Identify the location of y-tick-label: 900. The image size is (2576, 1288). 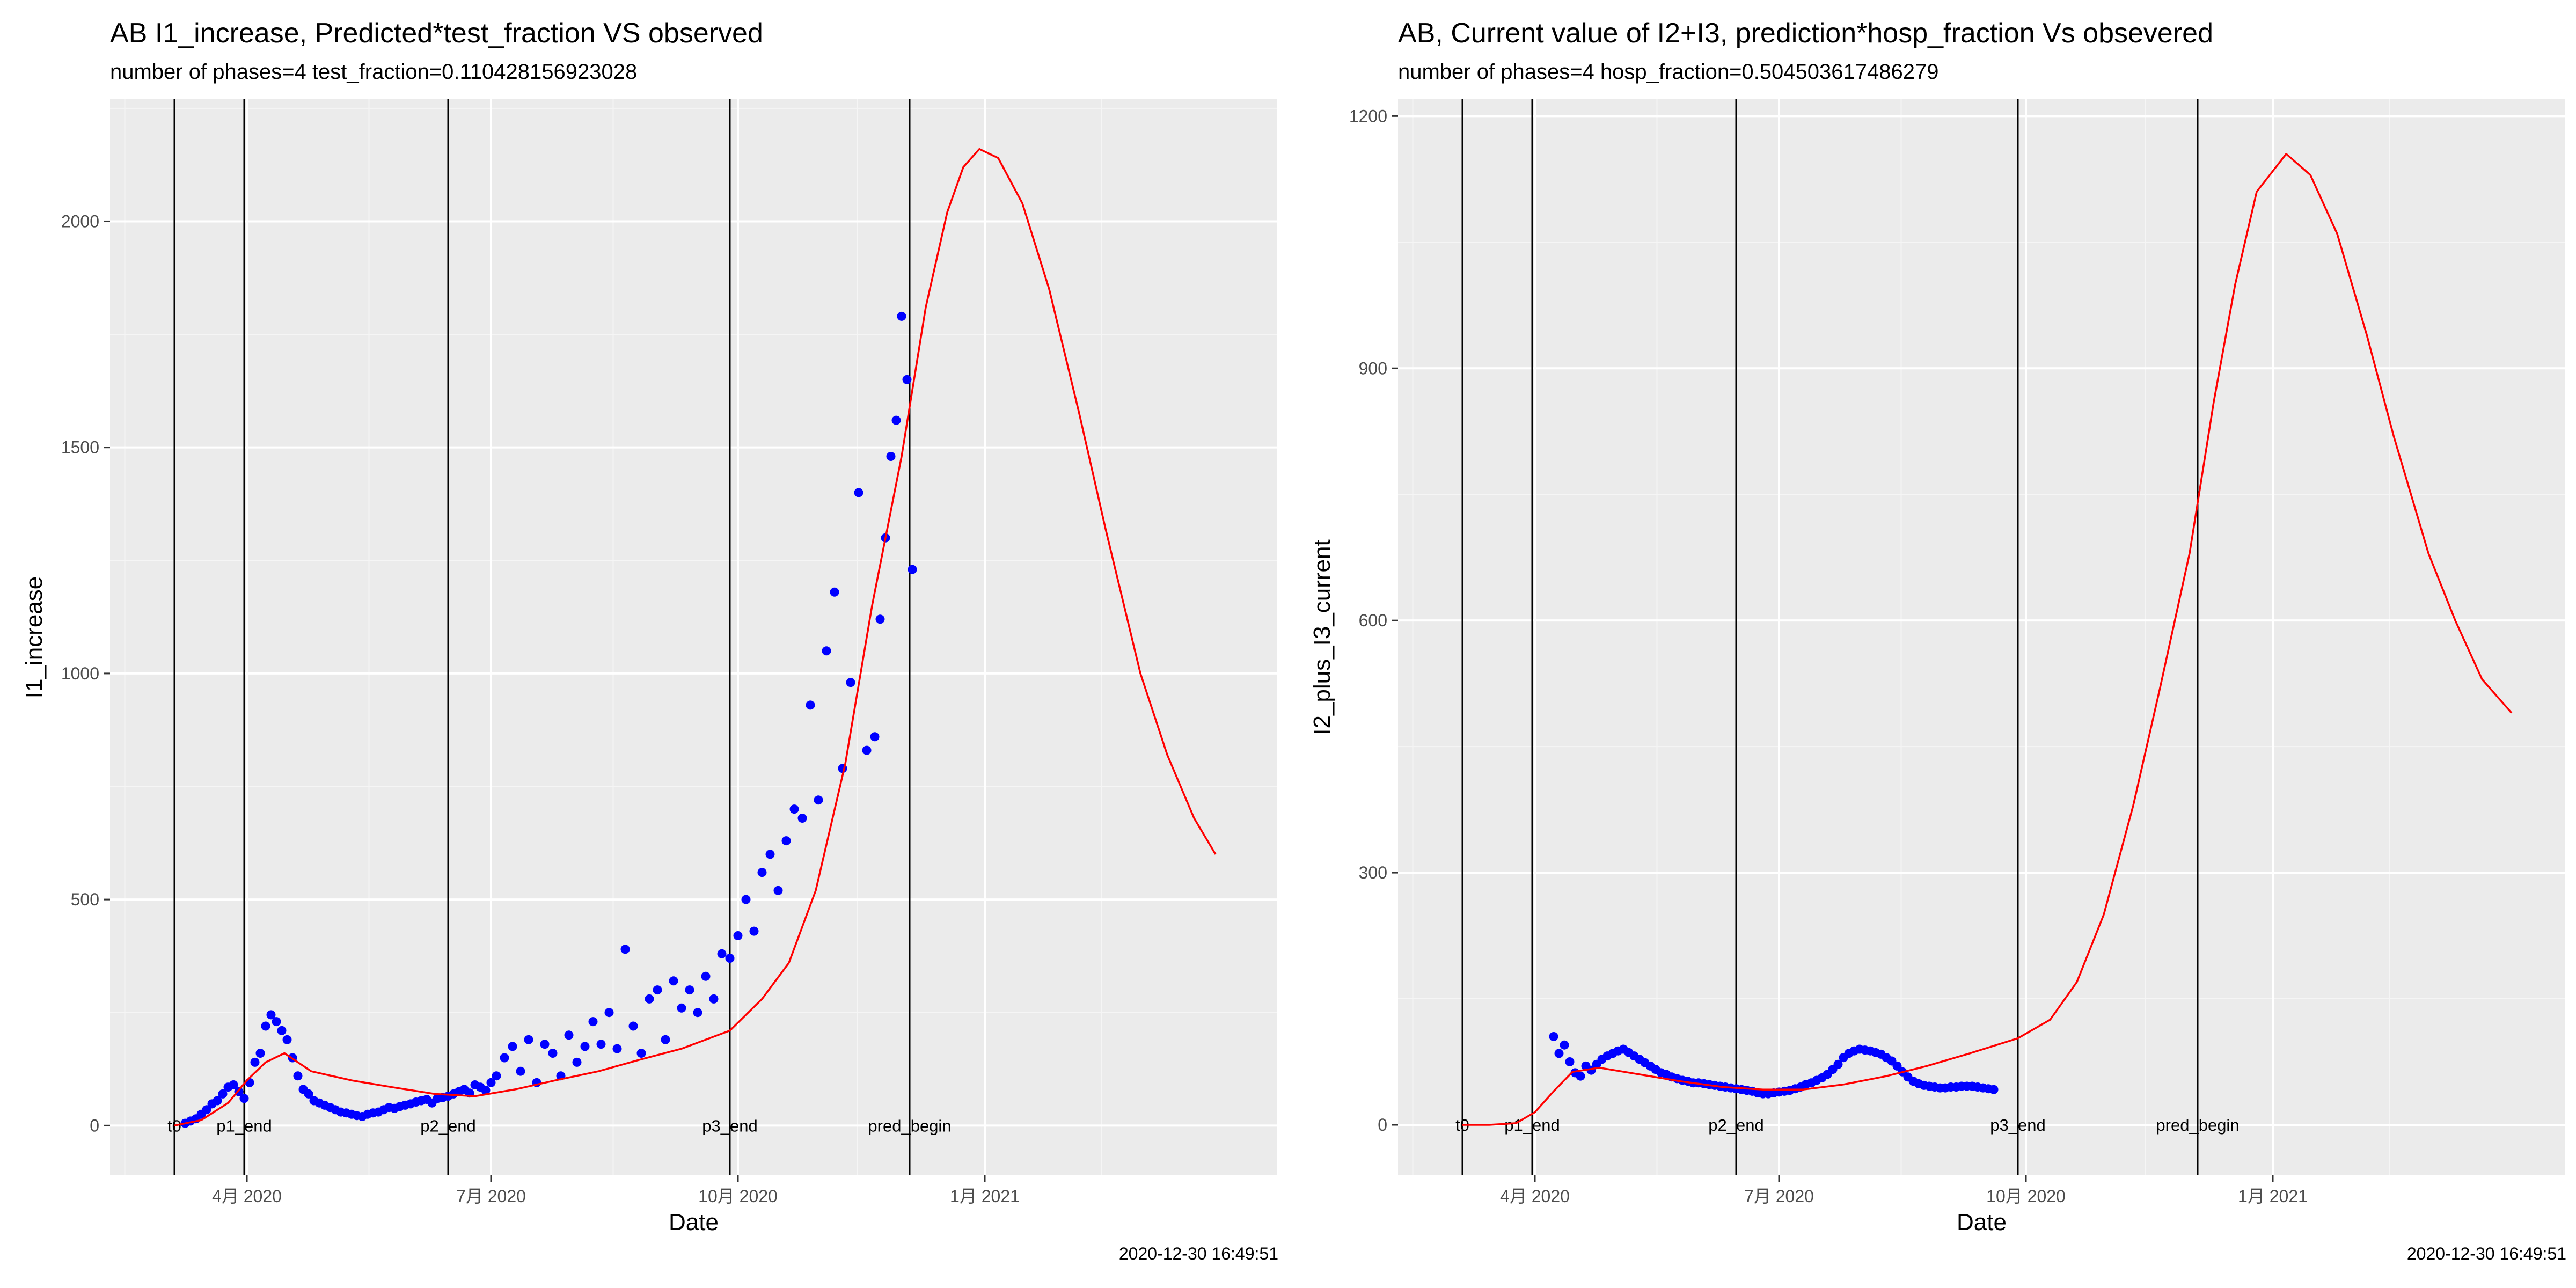
(1373, 368).